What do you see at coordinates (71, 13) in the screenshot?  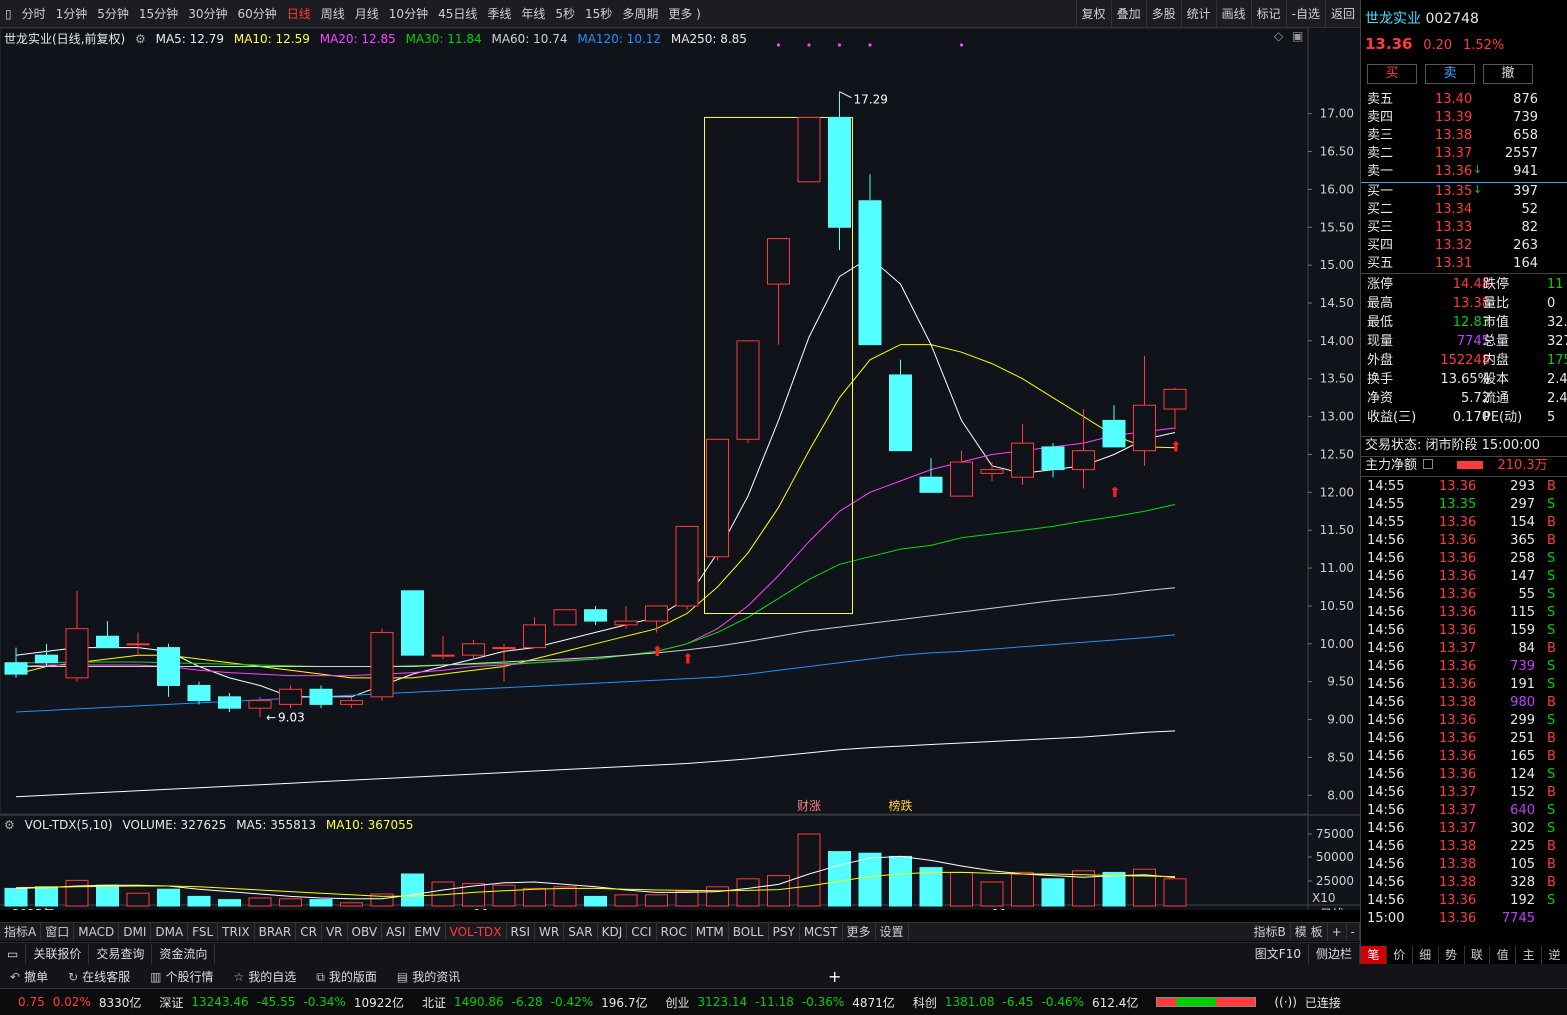 I see `period-tab-1: 1分钟` at bounding box center [71, 13].